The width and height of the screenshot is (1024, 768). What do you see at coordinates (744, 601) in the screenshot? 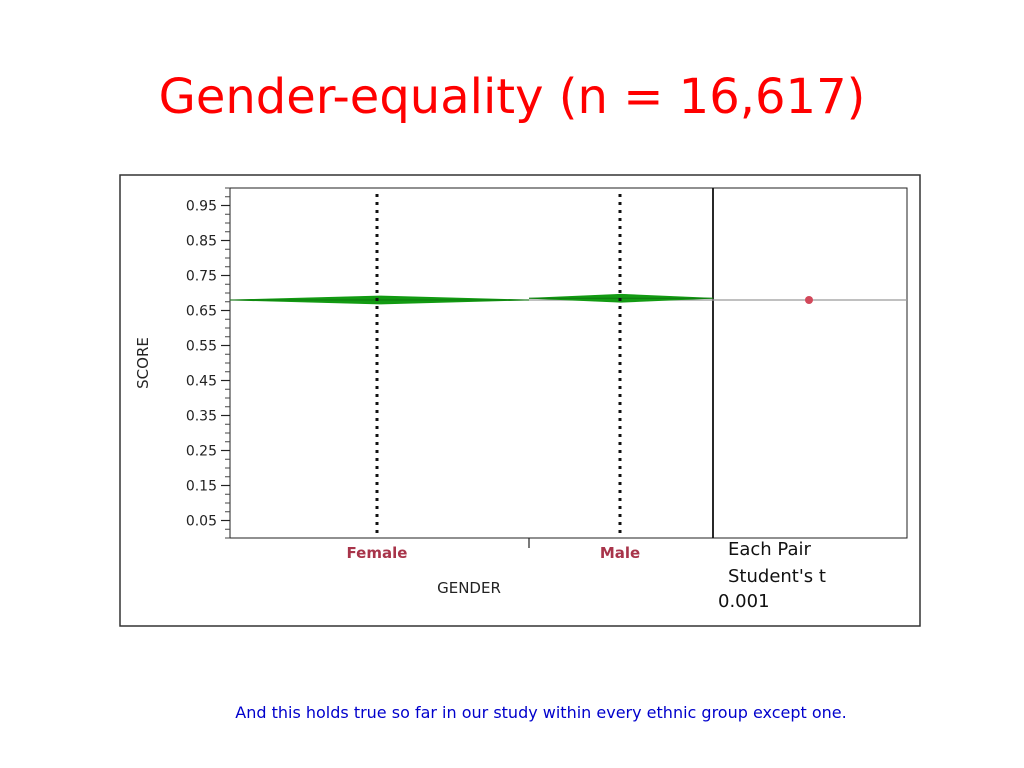
I see `comparison-alpha: 0.001` at bounding box center [744, 601].